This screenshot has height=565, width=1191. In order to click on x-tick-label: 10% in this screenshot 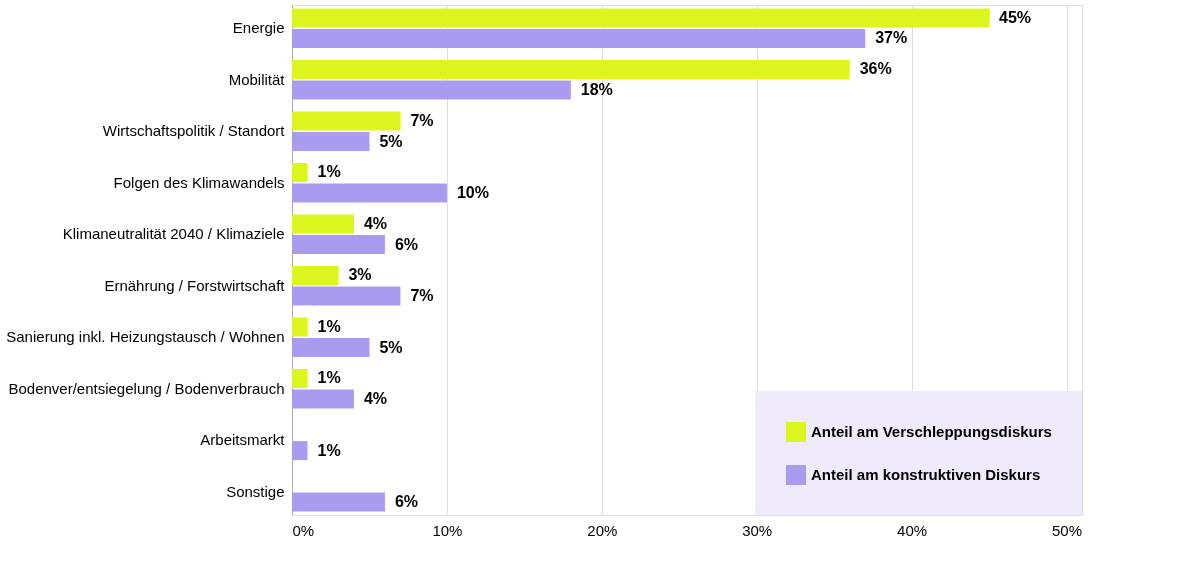, I will do `click(447, 530)`.